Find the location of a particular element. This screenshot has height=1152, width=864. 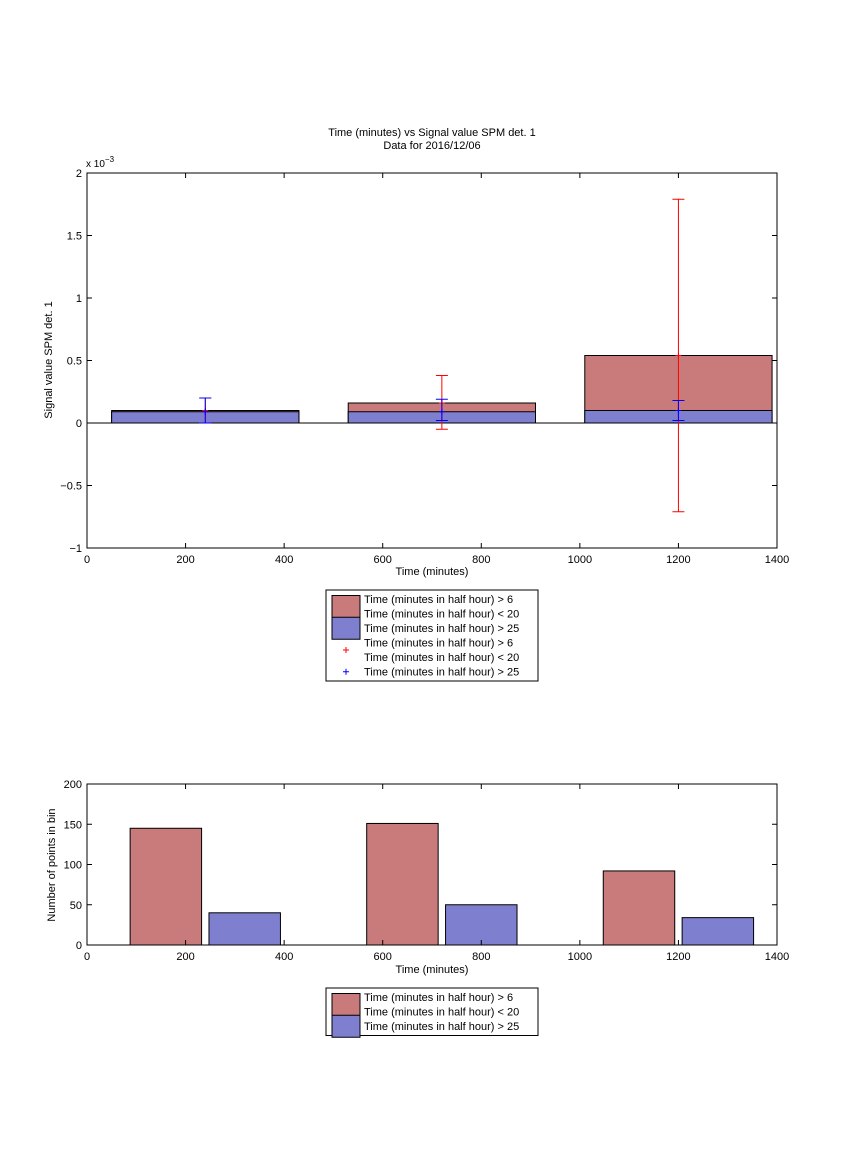

c1-xtick-label: 1200 is located at coordinates (678, 560).